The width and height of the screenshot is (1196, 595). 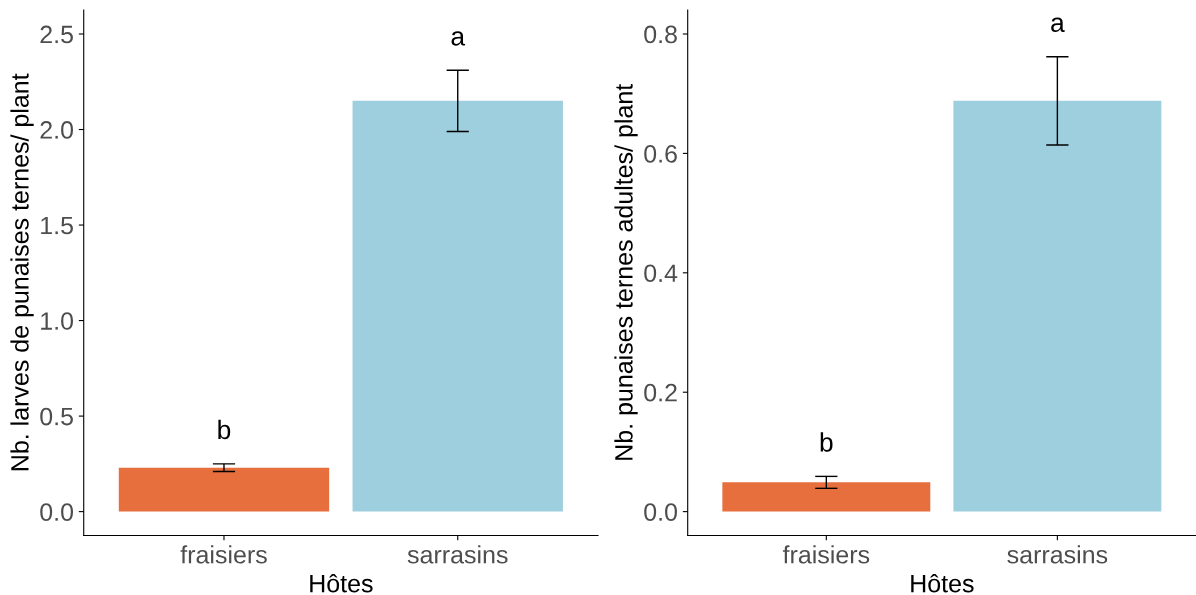 What do you see at coordinates (660, 154) in the screenshot?
I see `y-tick-label: 0.6` at bounding box center [660, 154].